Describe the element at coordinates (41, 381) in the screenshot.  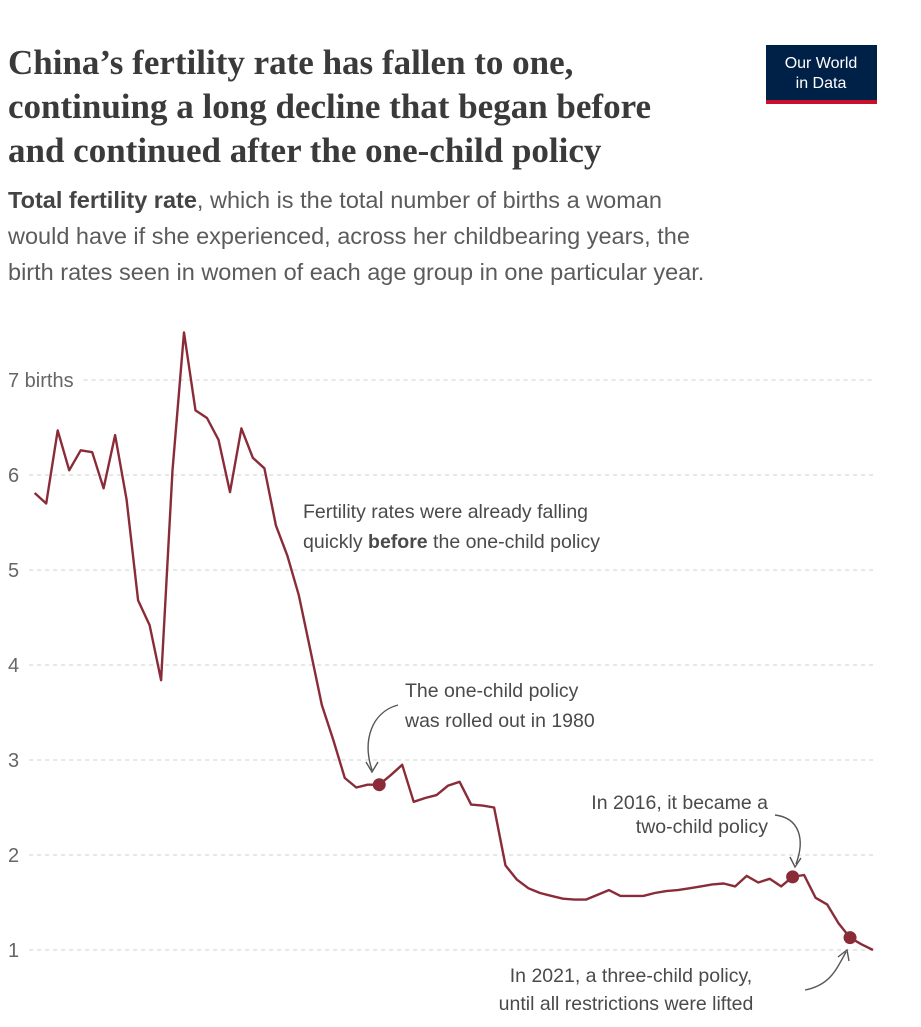
I see `y-tick-label: 7 births` at that location.